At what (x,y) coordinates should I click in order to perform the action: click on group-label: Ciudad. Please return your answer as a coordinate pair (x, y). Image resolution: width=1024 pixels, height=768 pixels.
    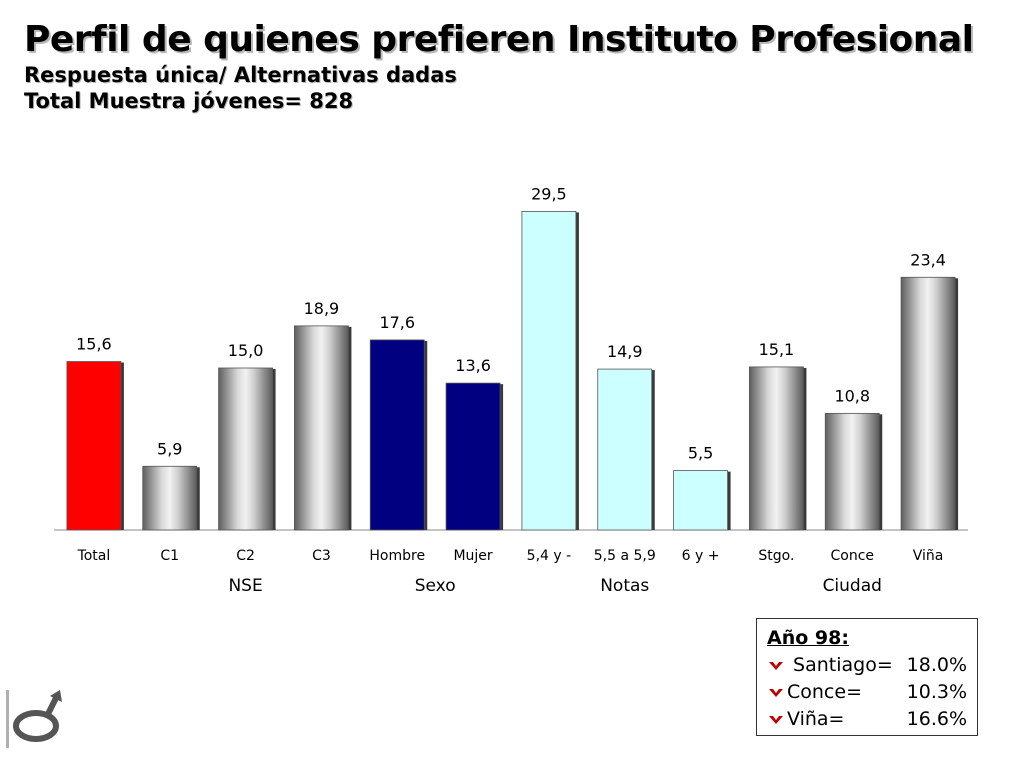
    Looking at the image, I should click on (852, 586).